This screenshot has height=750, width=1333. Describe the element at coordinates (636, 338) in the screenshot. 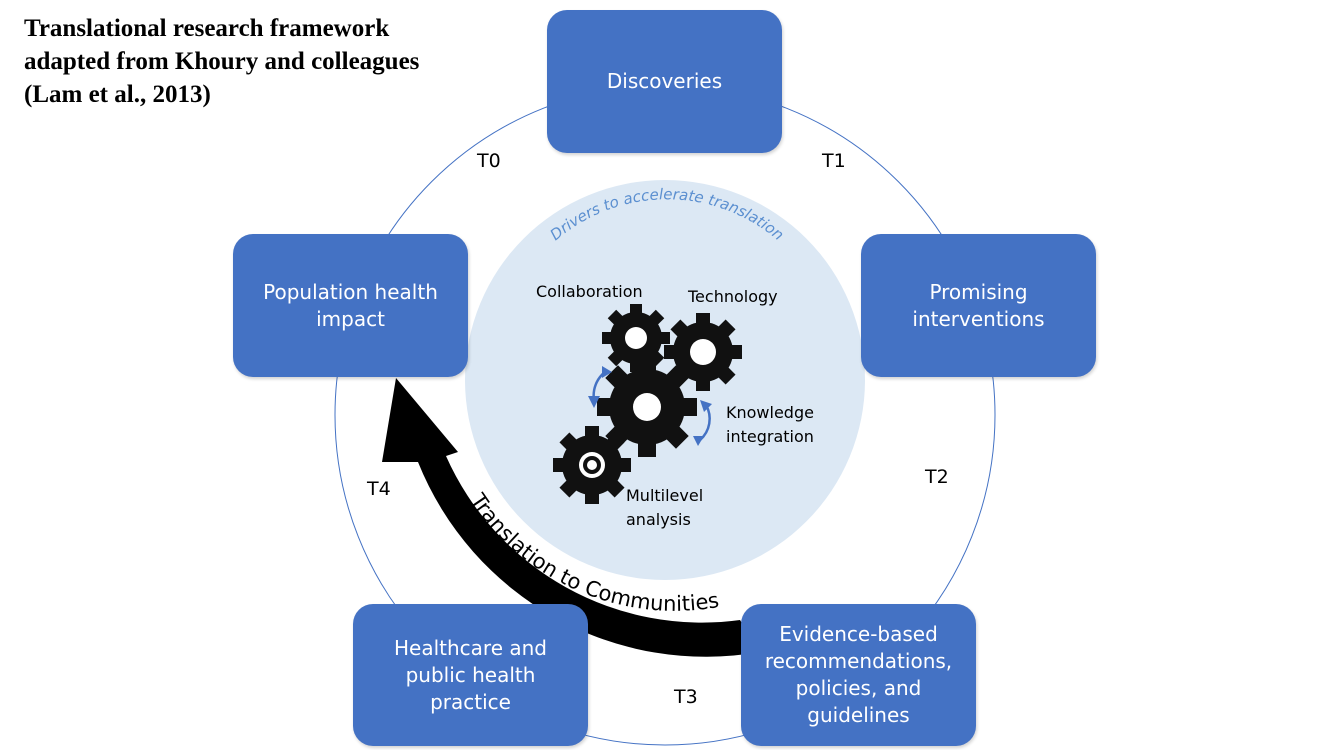

I see `collaboration-gear-icon` at that location.